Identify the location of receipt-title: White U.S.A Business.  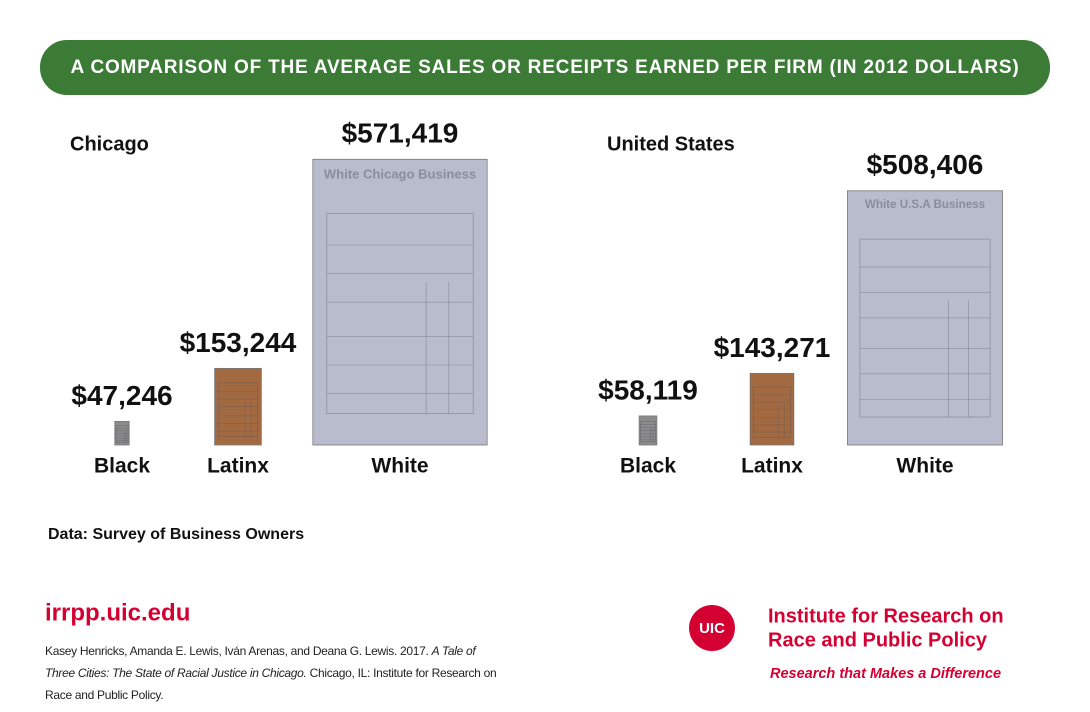
(925, 204).